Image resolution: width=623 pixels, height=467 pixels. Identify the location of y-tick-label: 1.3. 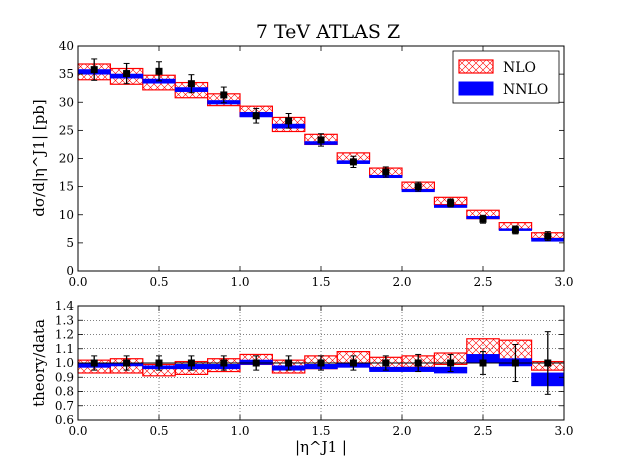
(64, 320).